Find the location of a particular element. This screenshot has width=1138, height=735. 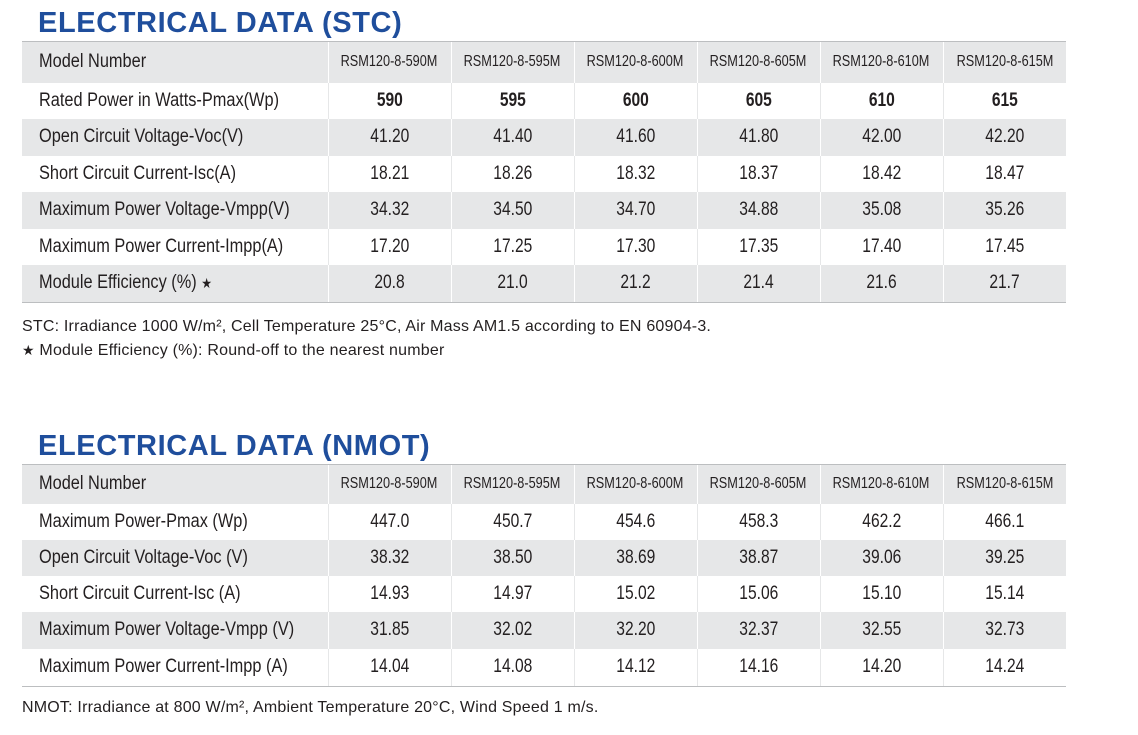

stc-row-label: Maximum Power Voltage-Vmpp(V) is located at coordinates (175, 210).